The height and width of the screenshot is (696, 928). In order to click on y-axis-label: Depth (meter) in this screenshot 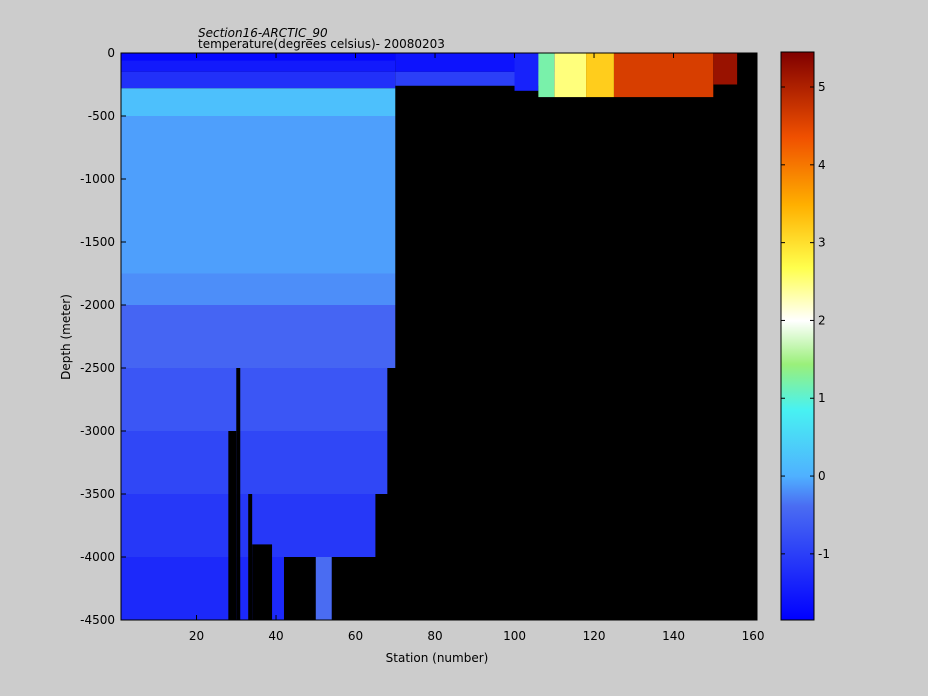, I will do `click(66, 337)`.